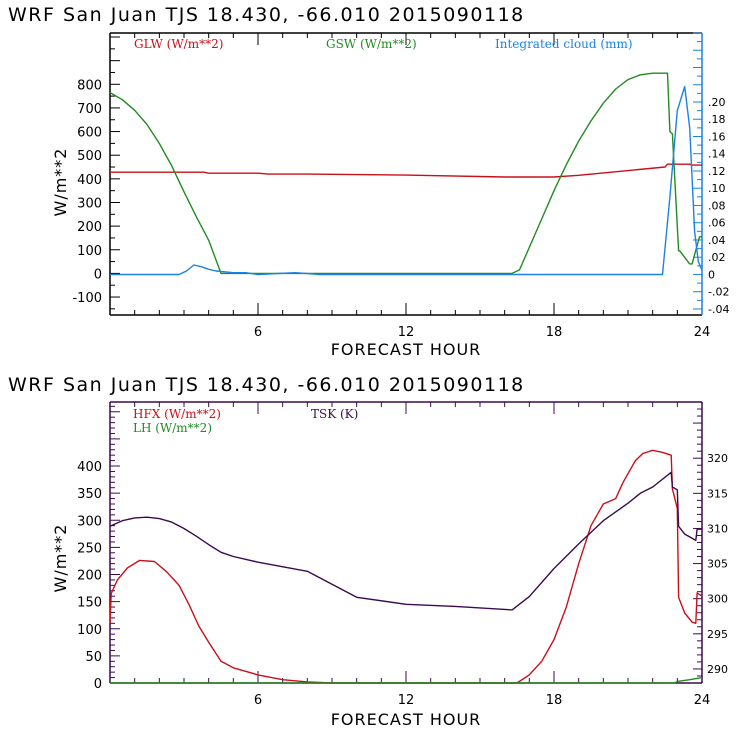 This screenshot has width=740, height=740. I want to click on legend-item-glw: GLW (W/m**2), so click(178, 44).